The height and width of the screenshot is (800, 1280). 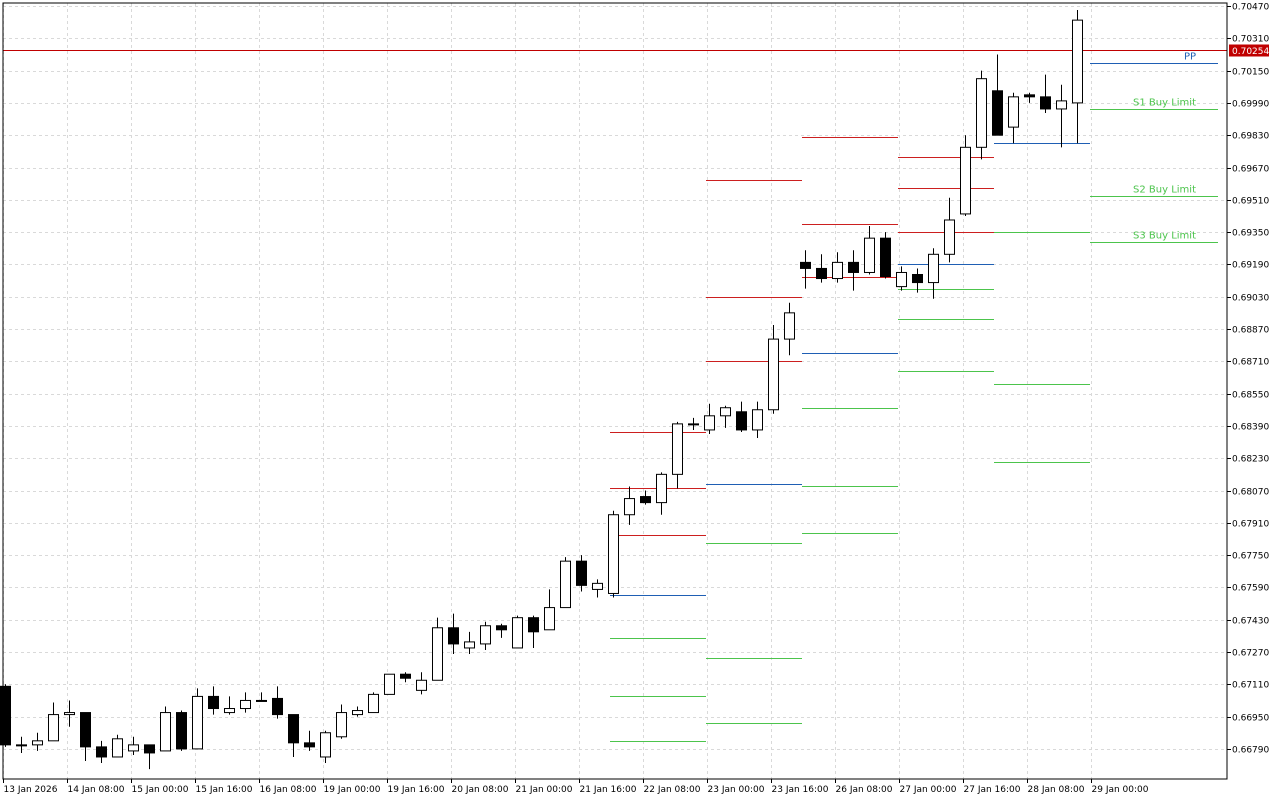 What do you see at coordinates (608, 790) in the screenshot?
I see `time-axis-label: 21 Jan 16:00` at bounding box center [608, 790].